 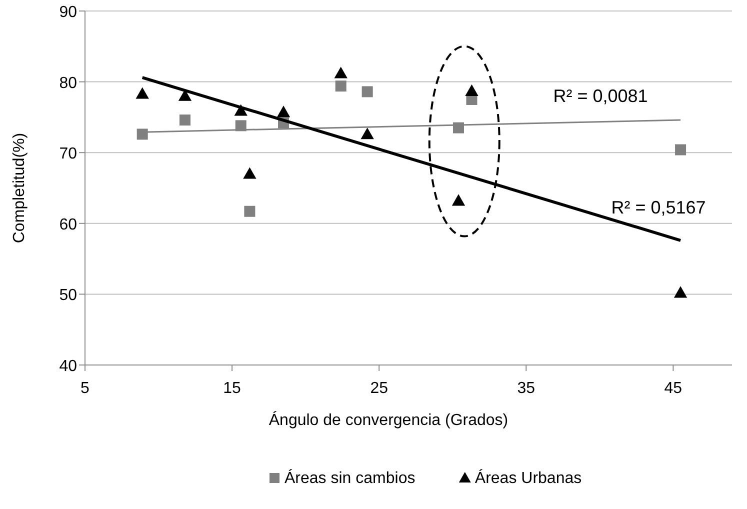 I want to click on x-tick-label: 5, so click(x=85, y=388).